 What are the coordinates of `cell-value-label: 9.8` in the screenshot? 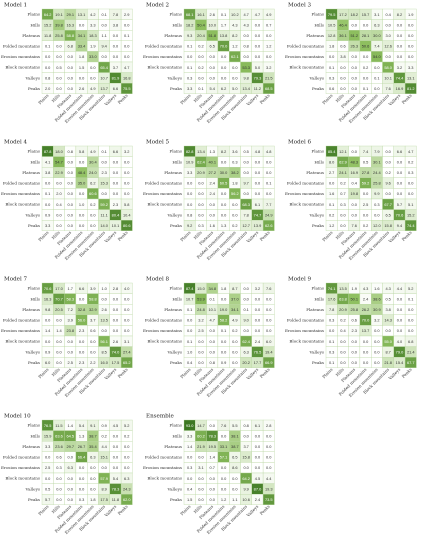 It's located at (245, 77).